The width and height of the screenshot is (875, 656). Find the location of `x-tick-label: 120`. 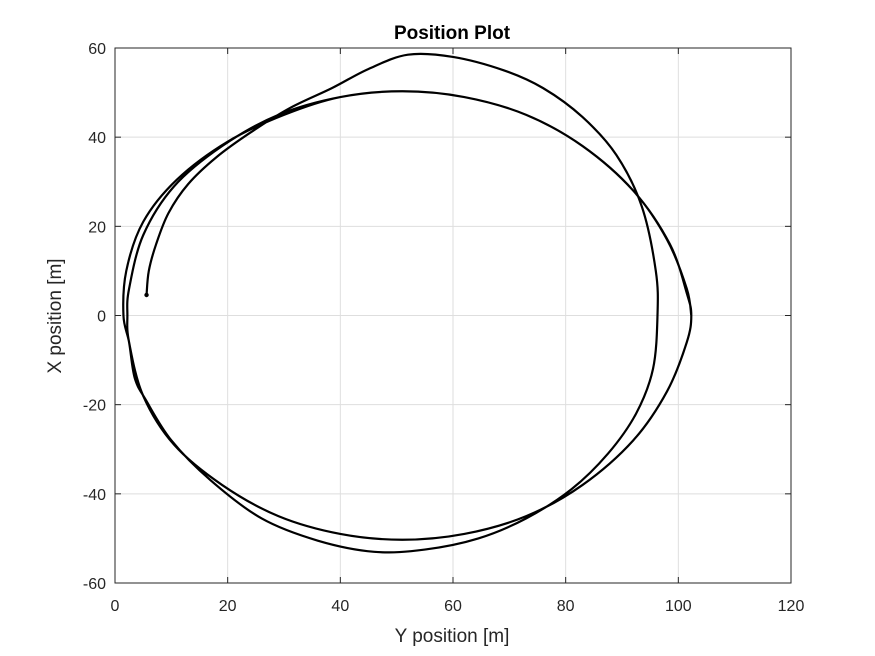

x-tick-label: 120 is located at coordinates (791, 606).